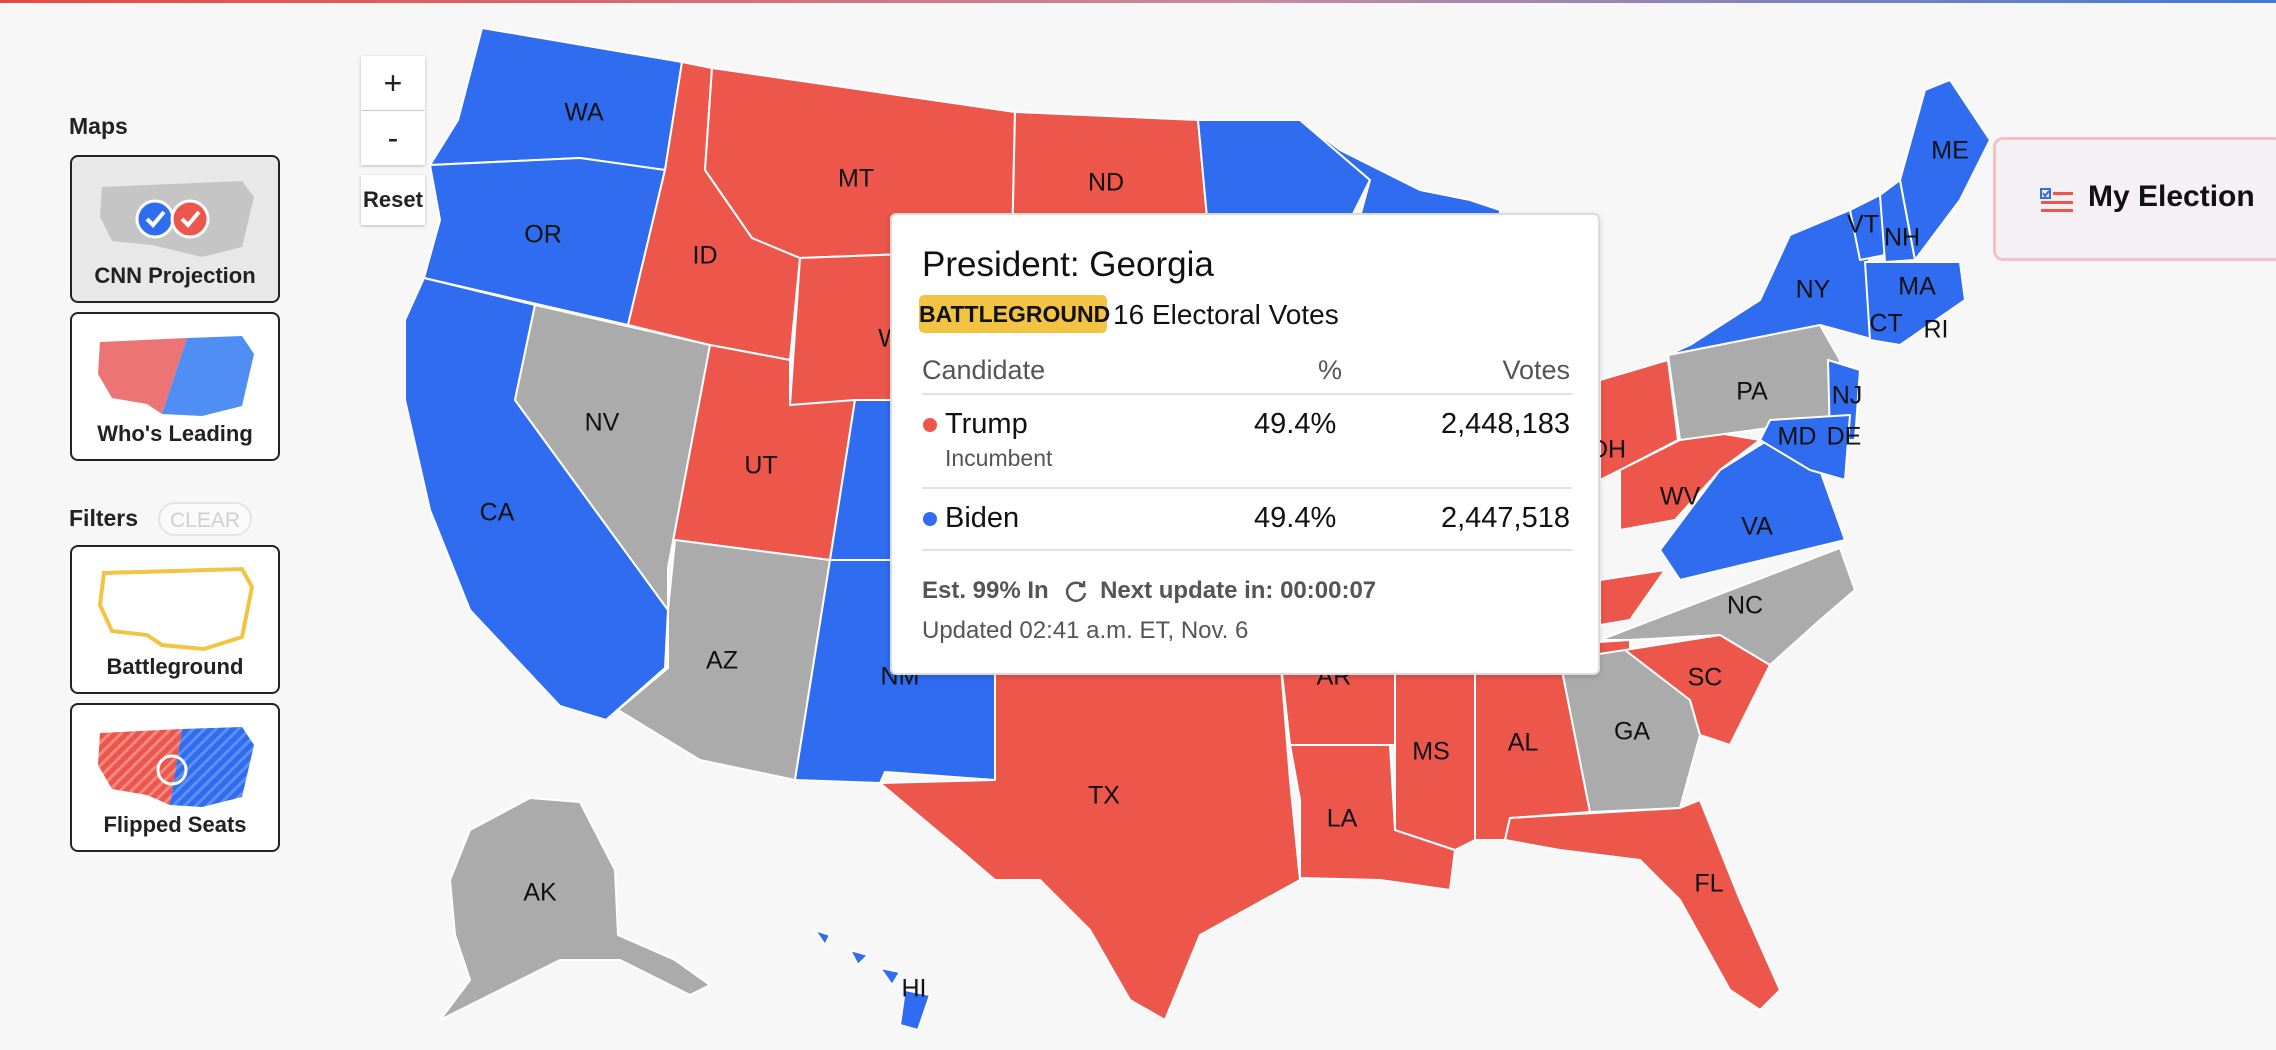 This screenshot has height=1050, width=2276. Describe the element at coordinates (705, 256) in the screenshot. I see `label-id: ID` at that location.